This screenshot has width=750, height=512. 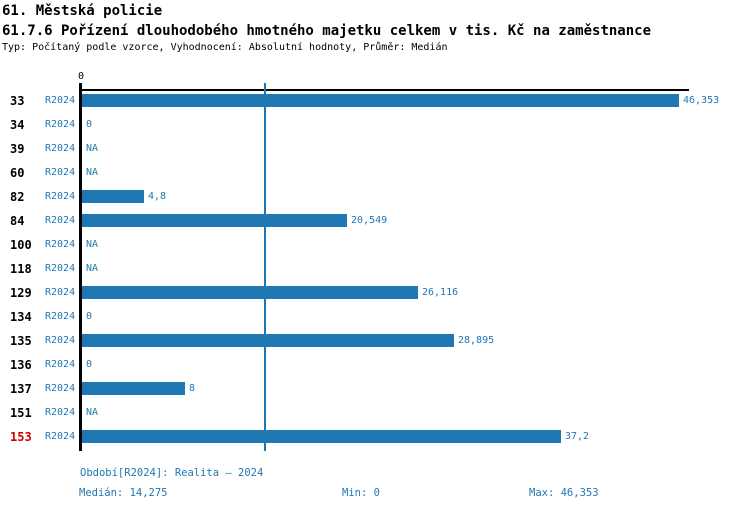 I want to click on x-axis-line, so click(x=385, y=90).